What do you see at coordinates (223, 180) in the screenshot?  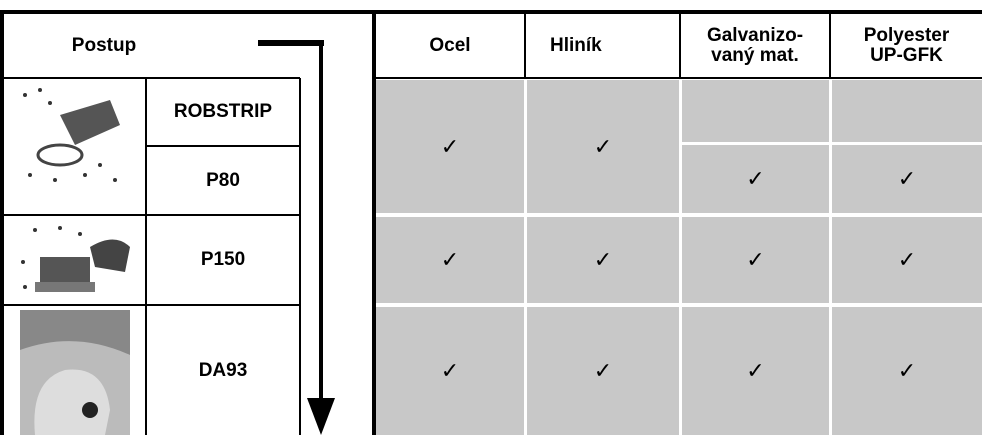 I see `process-name: P80` at bounding box center [223, 180].